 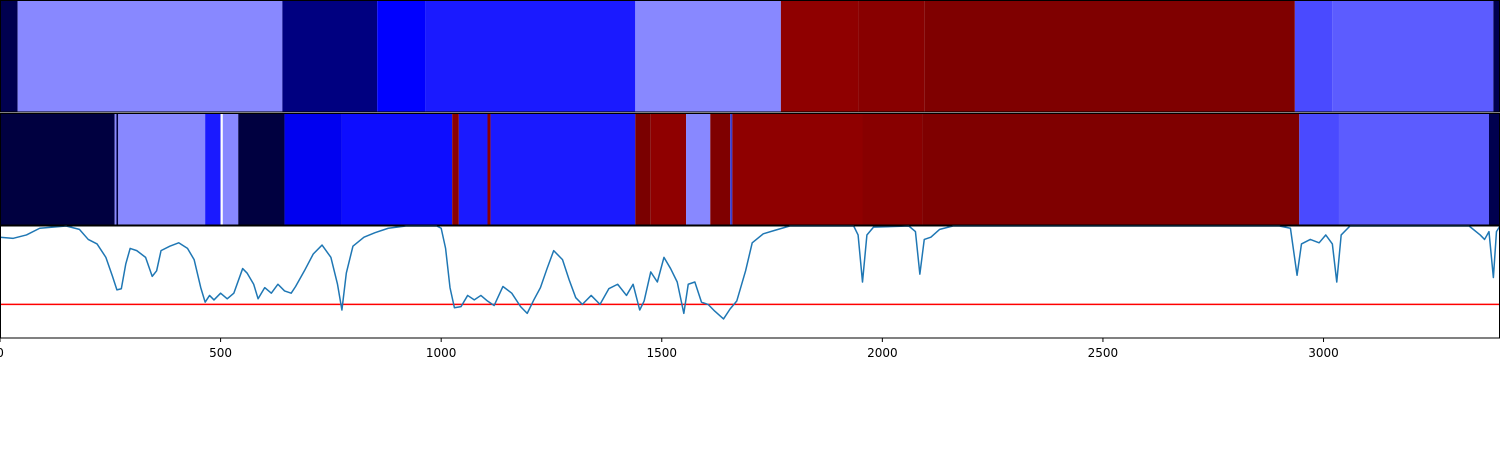 What do you see at coordinates (220, 353) in the screenshot?
I see `x-tick-label-500: 500` at bounding box center [220, 353].